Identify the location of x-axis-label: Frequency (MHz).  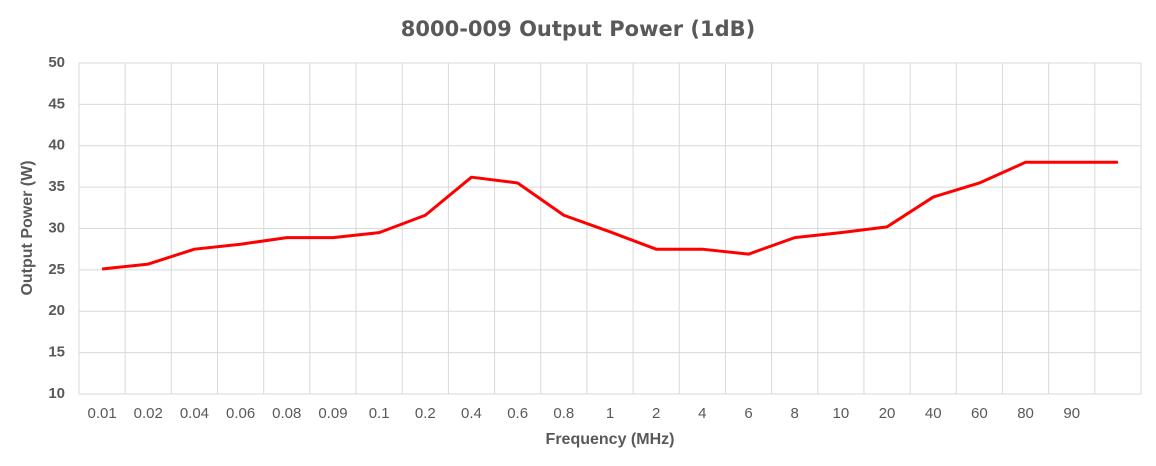
(610, 439).